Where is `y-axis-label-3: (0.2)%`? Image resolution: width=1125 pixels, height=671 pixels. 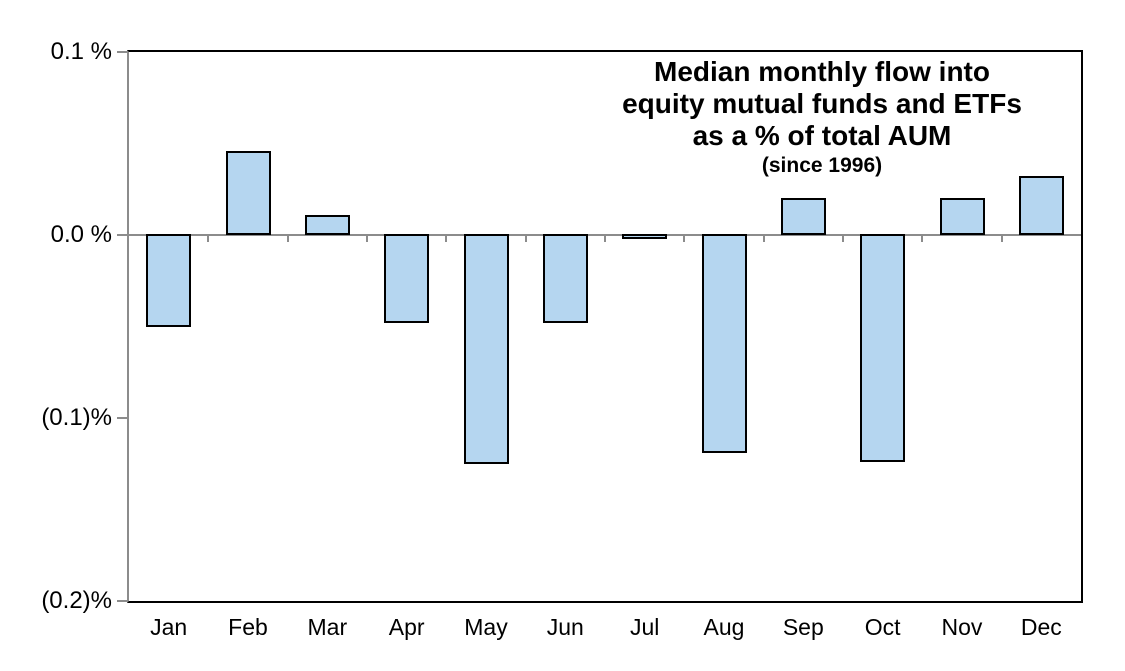 y-axis-label-3: (0.2)% is located at coordinates (76, 600).